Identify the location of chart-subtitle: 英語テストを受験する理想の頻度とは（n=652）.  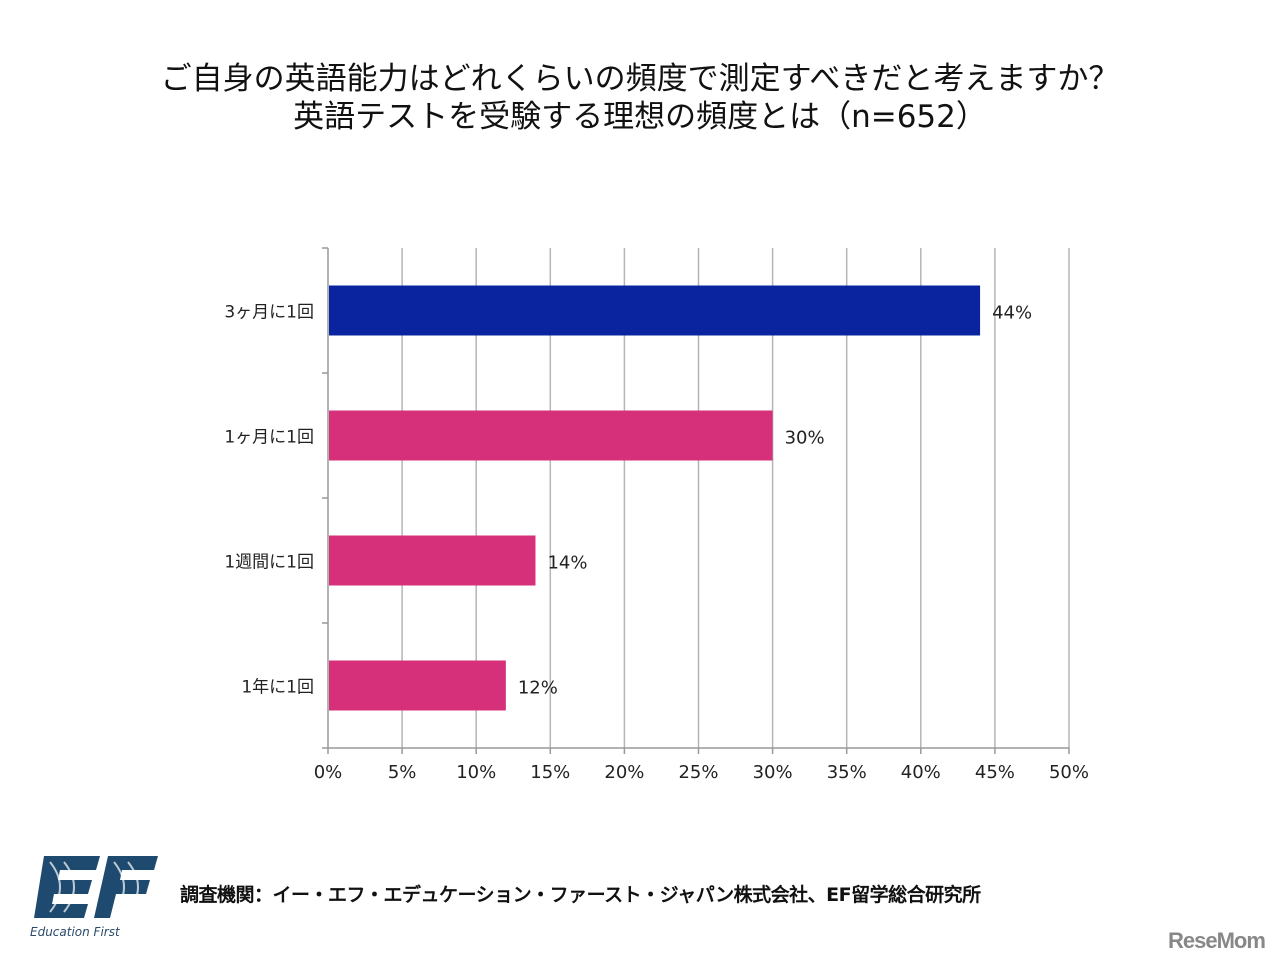
(640, 117).